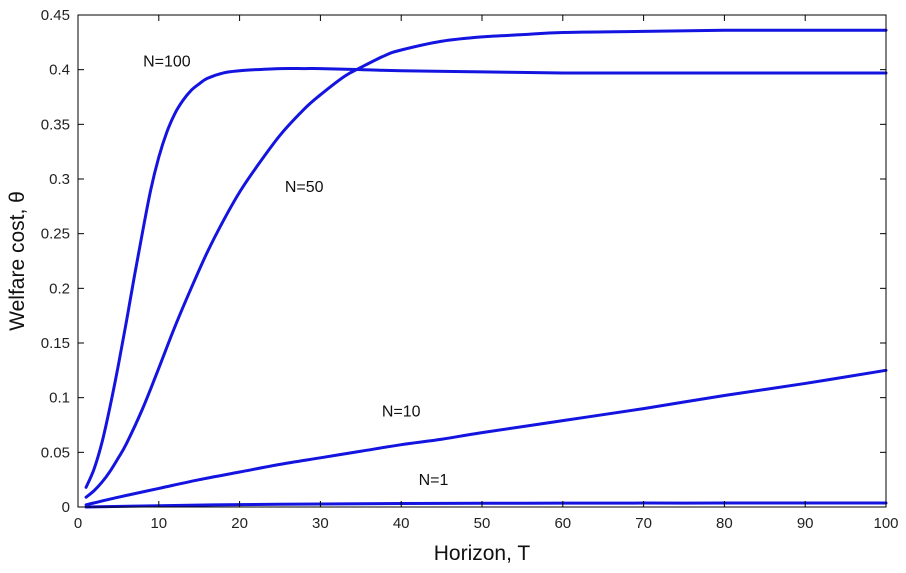 This screenshot has height=573, width=906. What do you see at coordinates (55, 343) in the screenshot?
I see `y-tick-label: 0.15` at bounding box center [55, 343].